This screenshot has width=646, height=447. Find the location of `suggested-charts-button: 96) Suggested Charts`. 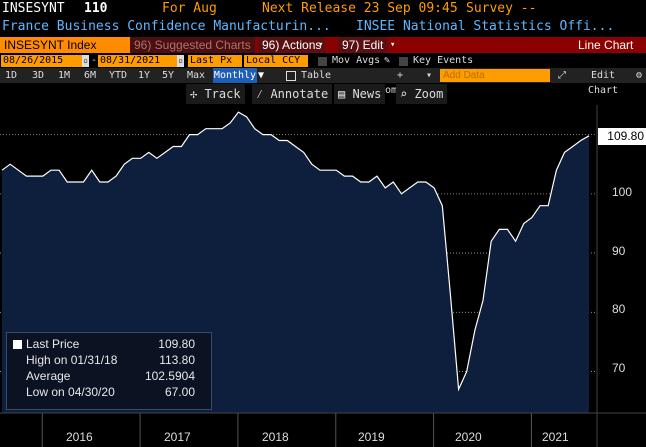

suggested-charts-button: 96) Suggested Charts is located at coordinates (192, 45).